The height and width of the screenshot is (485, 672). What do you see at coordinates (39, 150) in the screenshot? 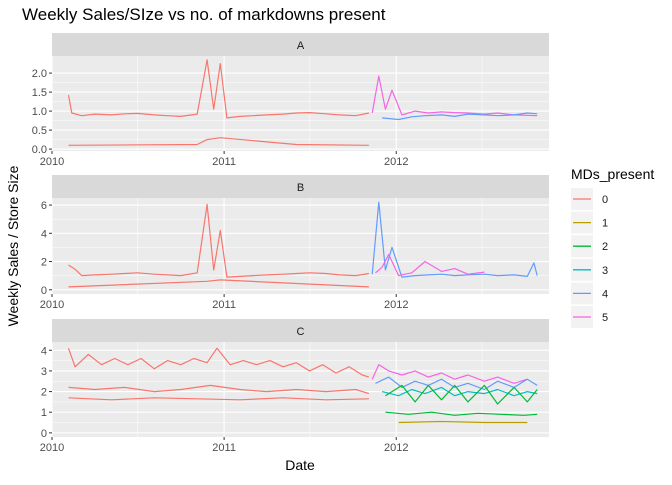
I see `y-tick-label: 0.0` at bounding box center [39, 150].